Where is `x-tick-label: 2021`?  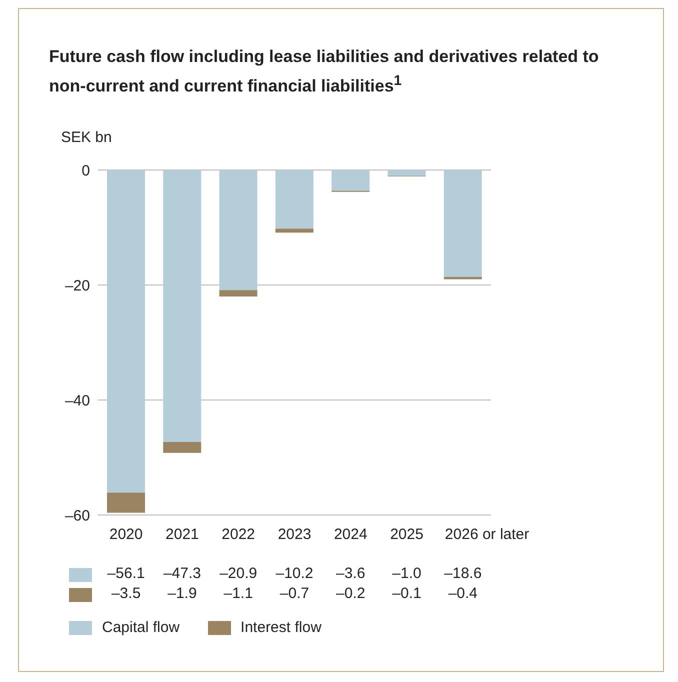
x-tick-label: 2021 is located at coordinates (182, 534).